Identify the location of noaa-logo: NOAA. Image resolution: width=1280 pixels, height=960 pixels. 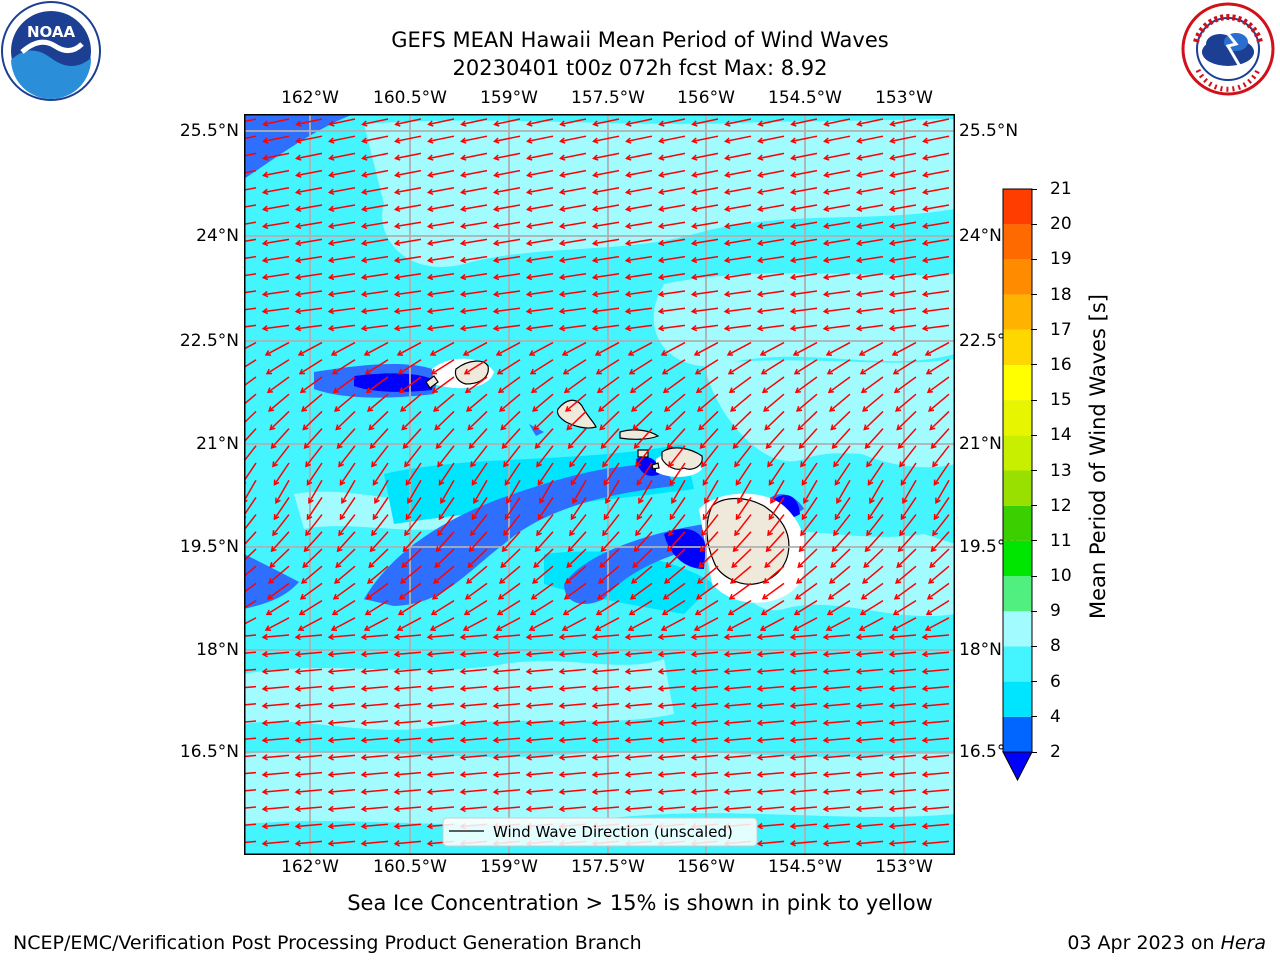
(51, 51).